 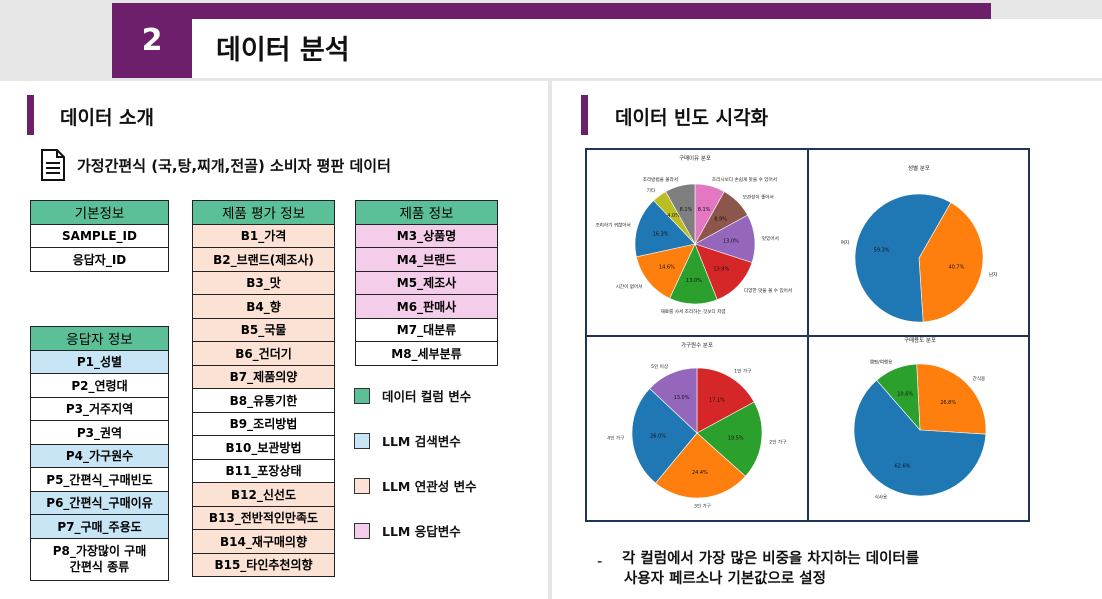 What do you see at coordinates (407, 440) in the screenshot?
I see `legend-item: LLM 검색변수` at bounding box center [407, 440].